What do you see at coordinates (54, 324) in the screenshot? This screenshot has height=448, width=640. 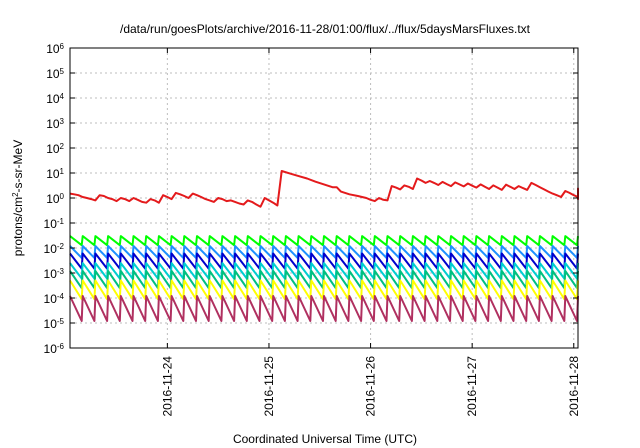 I see `y-tick-label: 10⁻⁵` at bounding box center [54, 324].